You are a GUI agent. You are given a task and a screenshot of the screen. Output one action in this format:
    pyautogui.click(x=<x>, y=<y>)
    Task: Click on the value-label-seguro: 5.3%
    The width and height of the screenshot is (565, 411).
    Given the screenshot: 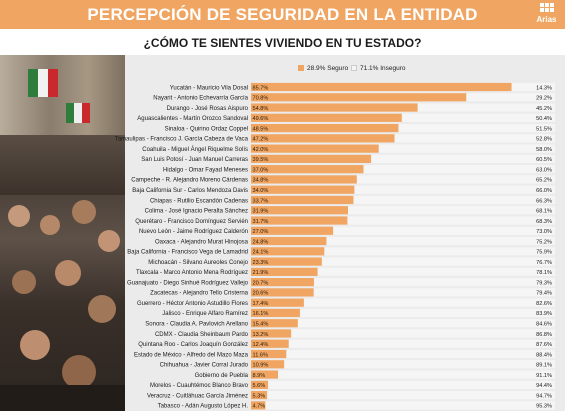 What is the action you would take?
    pyautogui.click(x=259, y=396)
    